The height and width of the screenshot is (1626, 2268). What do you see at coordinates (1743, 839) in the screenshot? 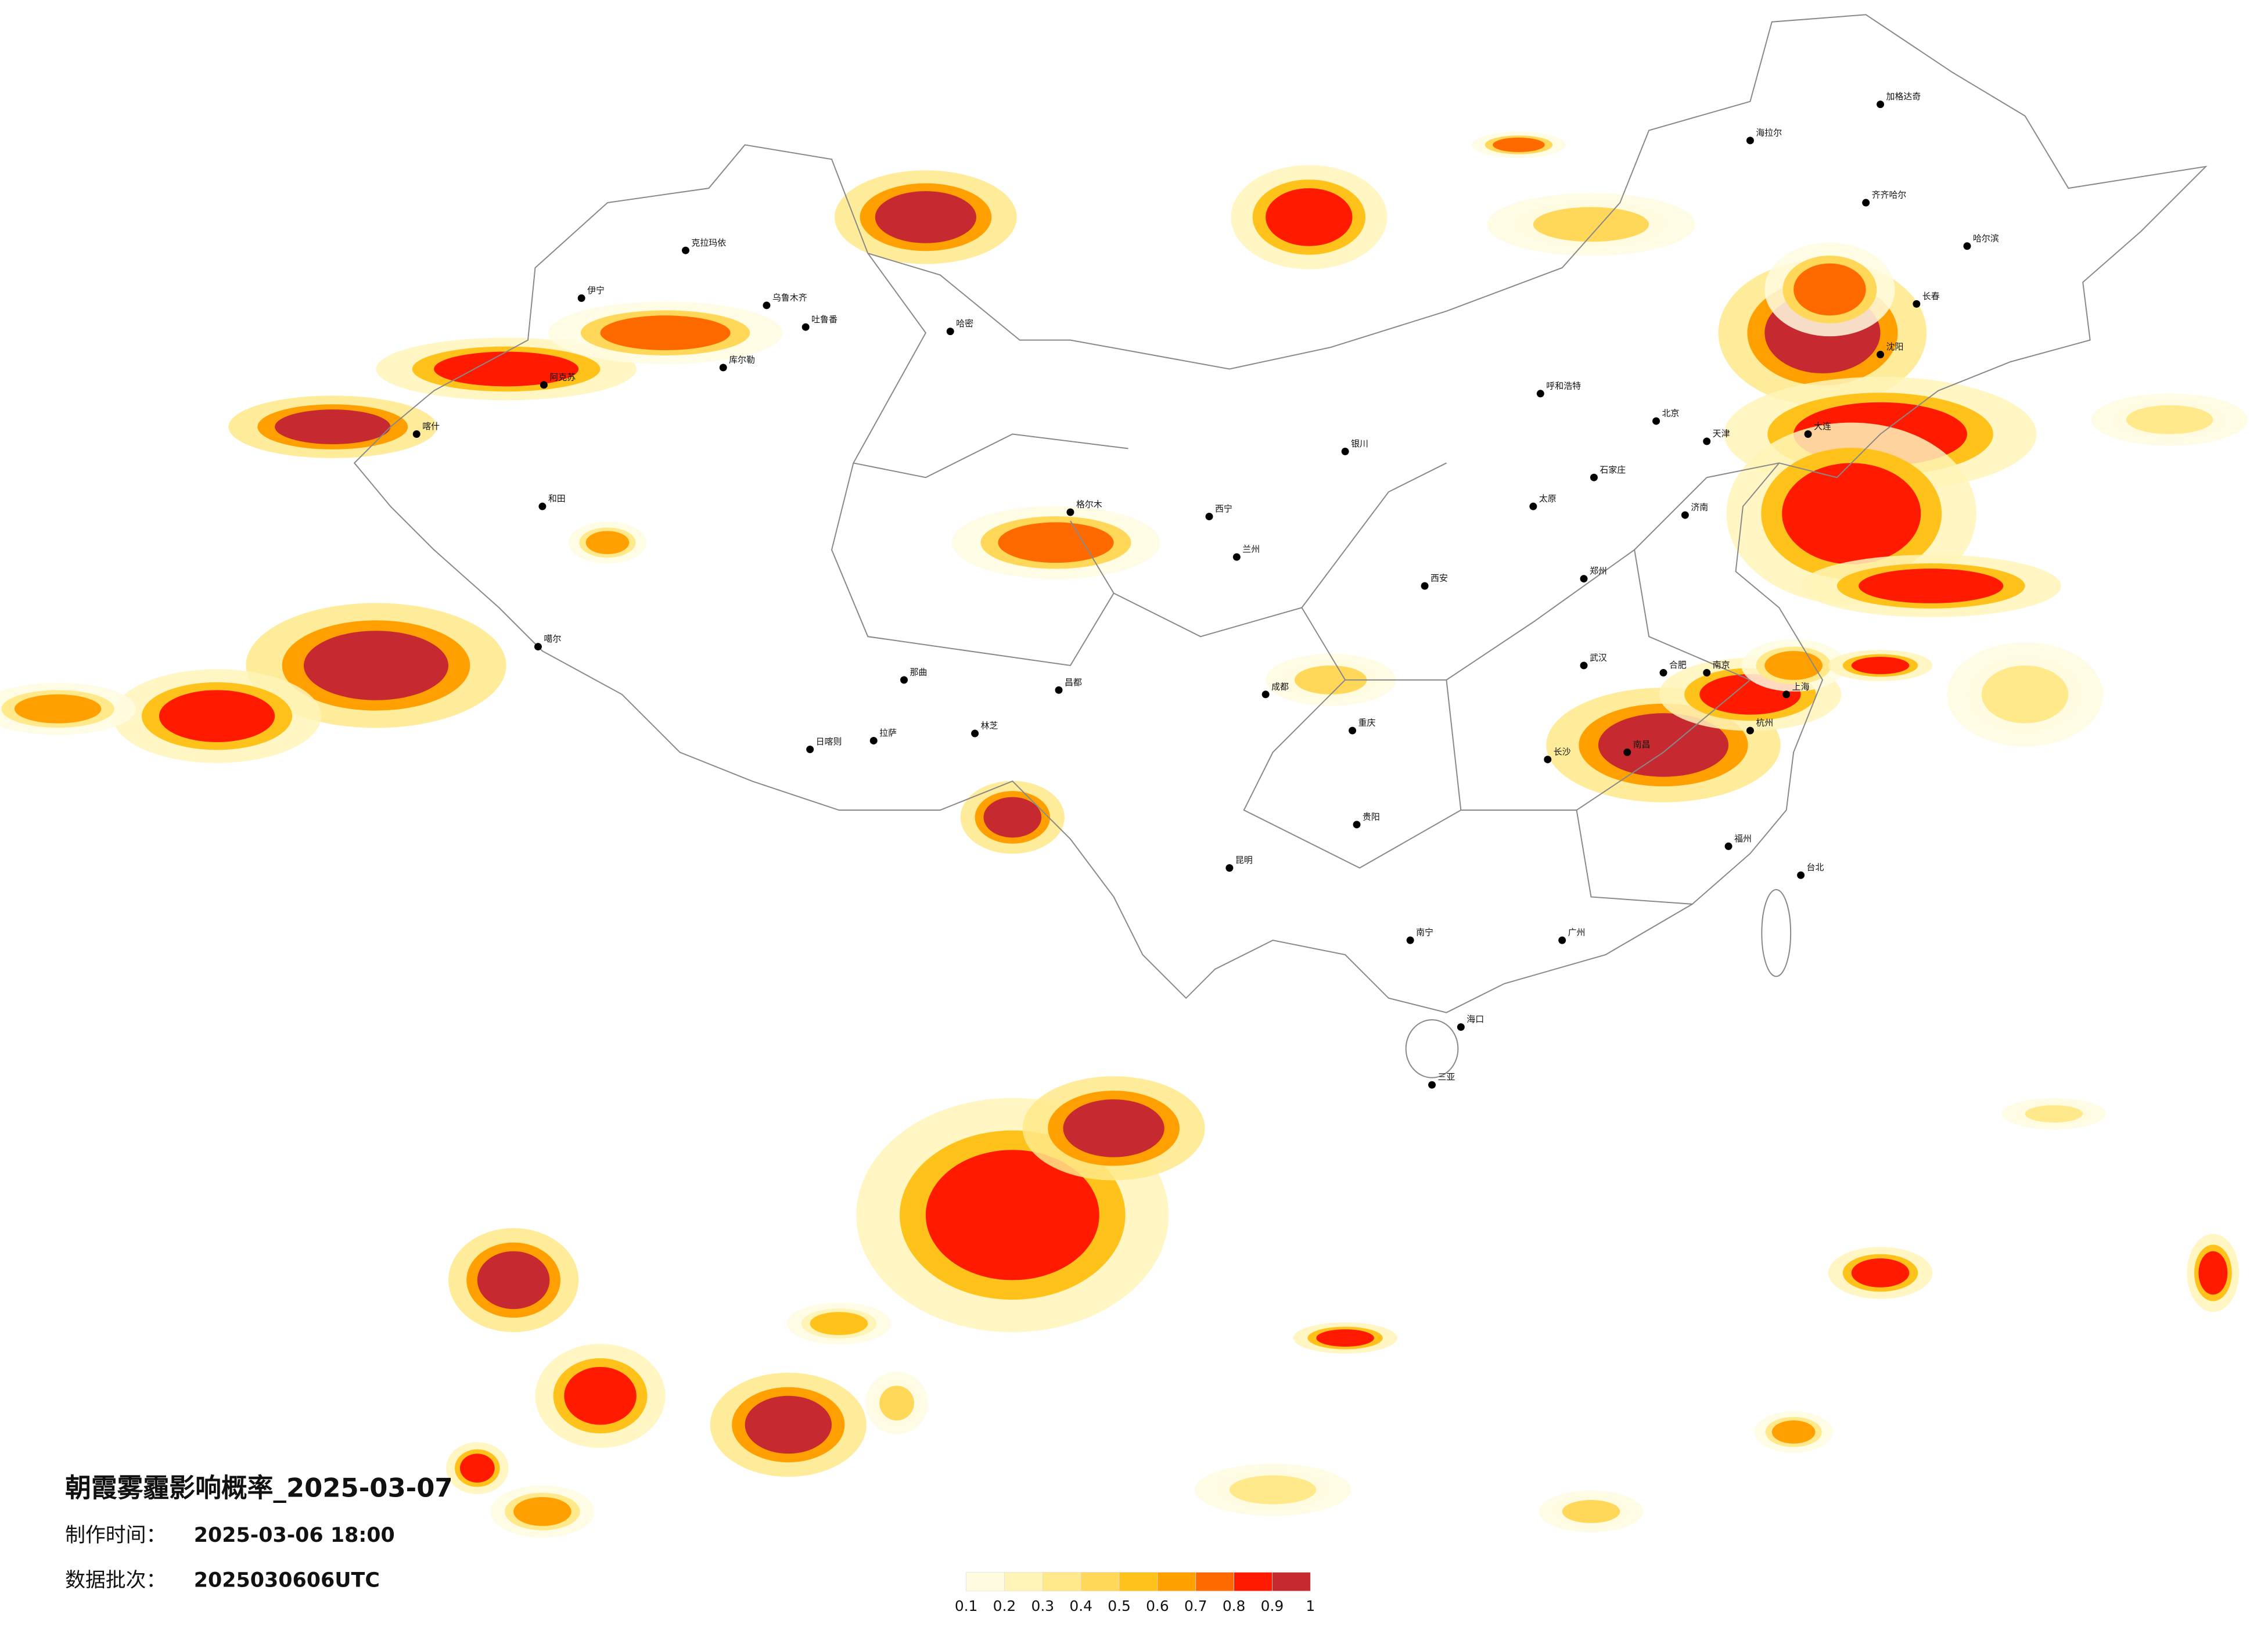
I see `city-label: 福州` at bounding box center [1743, 839].